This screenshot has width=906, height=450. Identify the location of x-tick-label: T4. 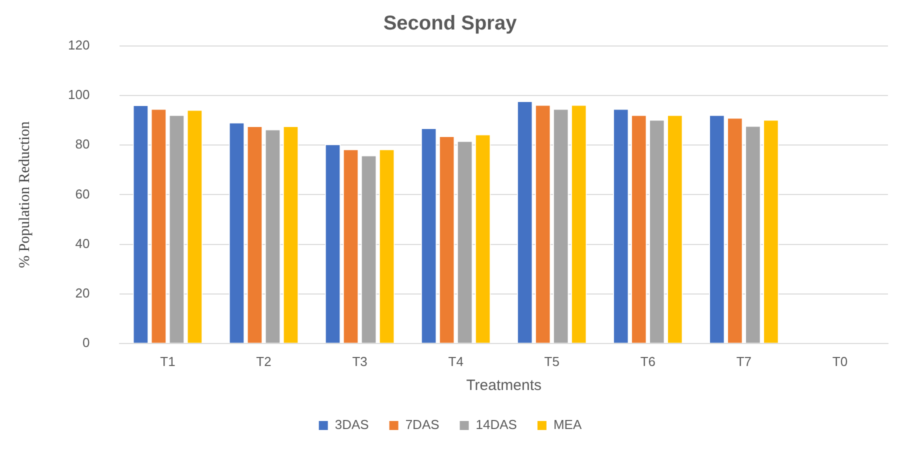
(456, 361).